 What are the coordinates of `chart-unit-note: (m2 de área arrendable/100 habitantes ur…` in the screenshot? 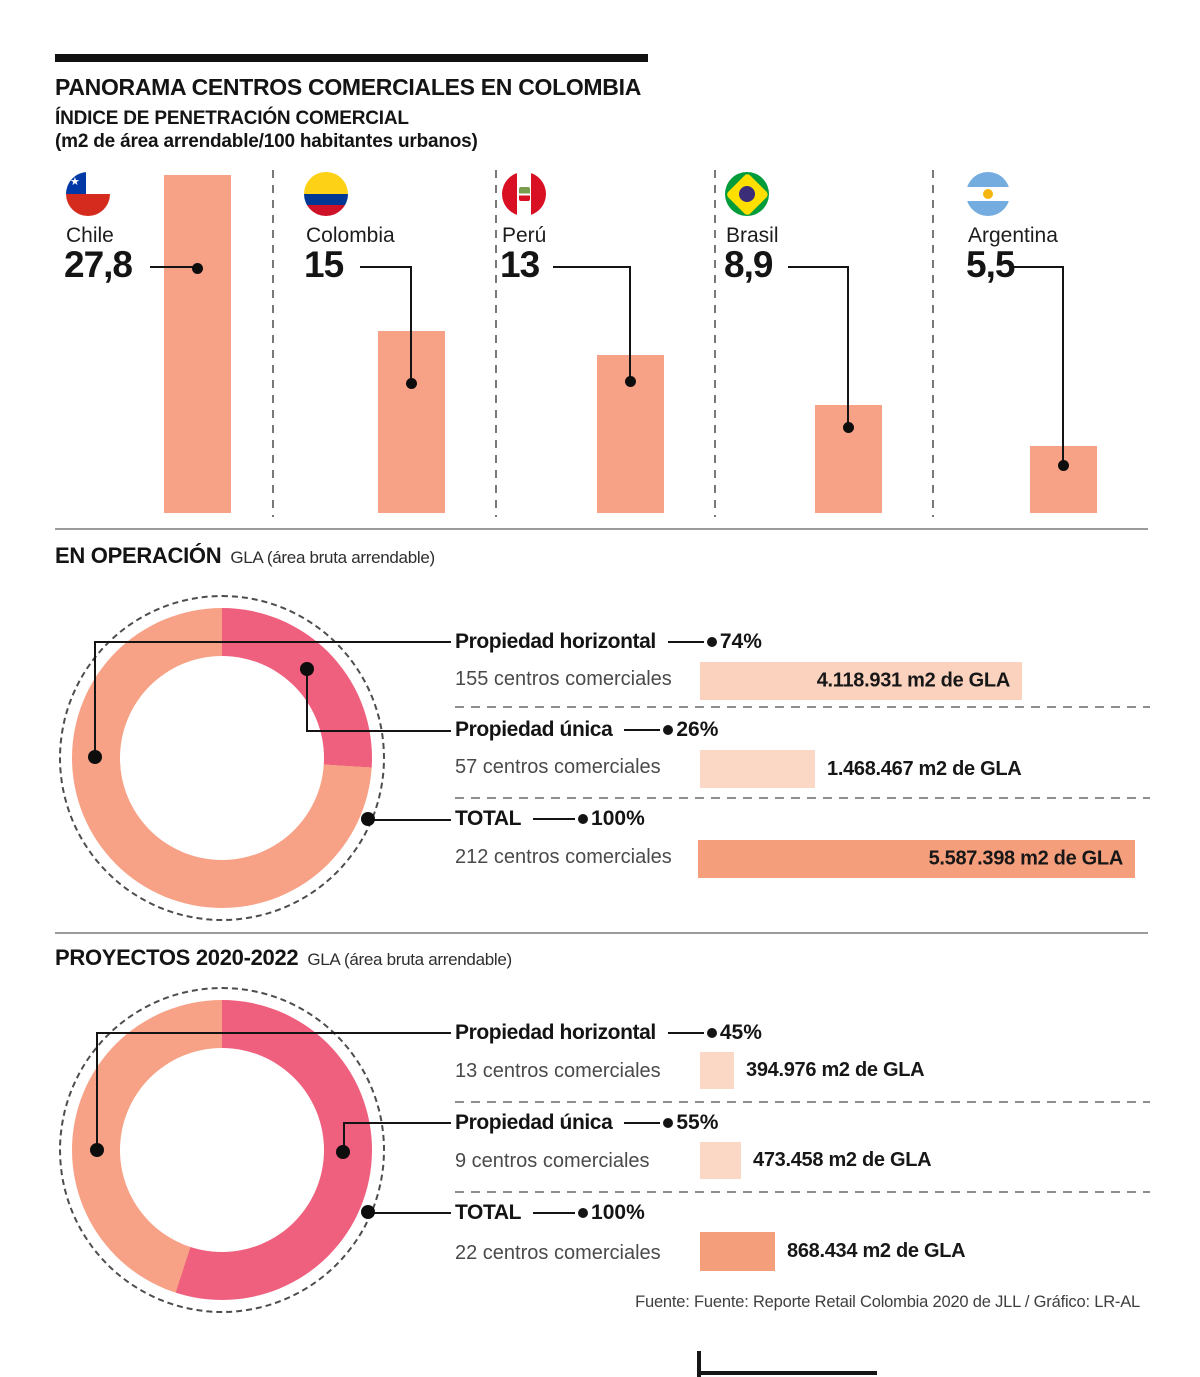 It's located at (266, 141).